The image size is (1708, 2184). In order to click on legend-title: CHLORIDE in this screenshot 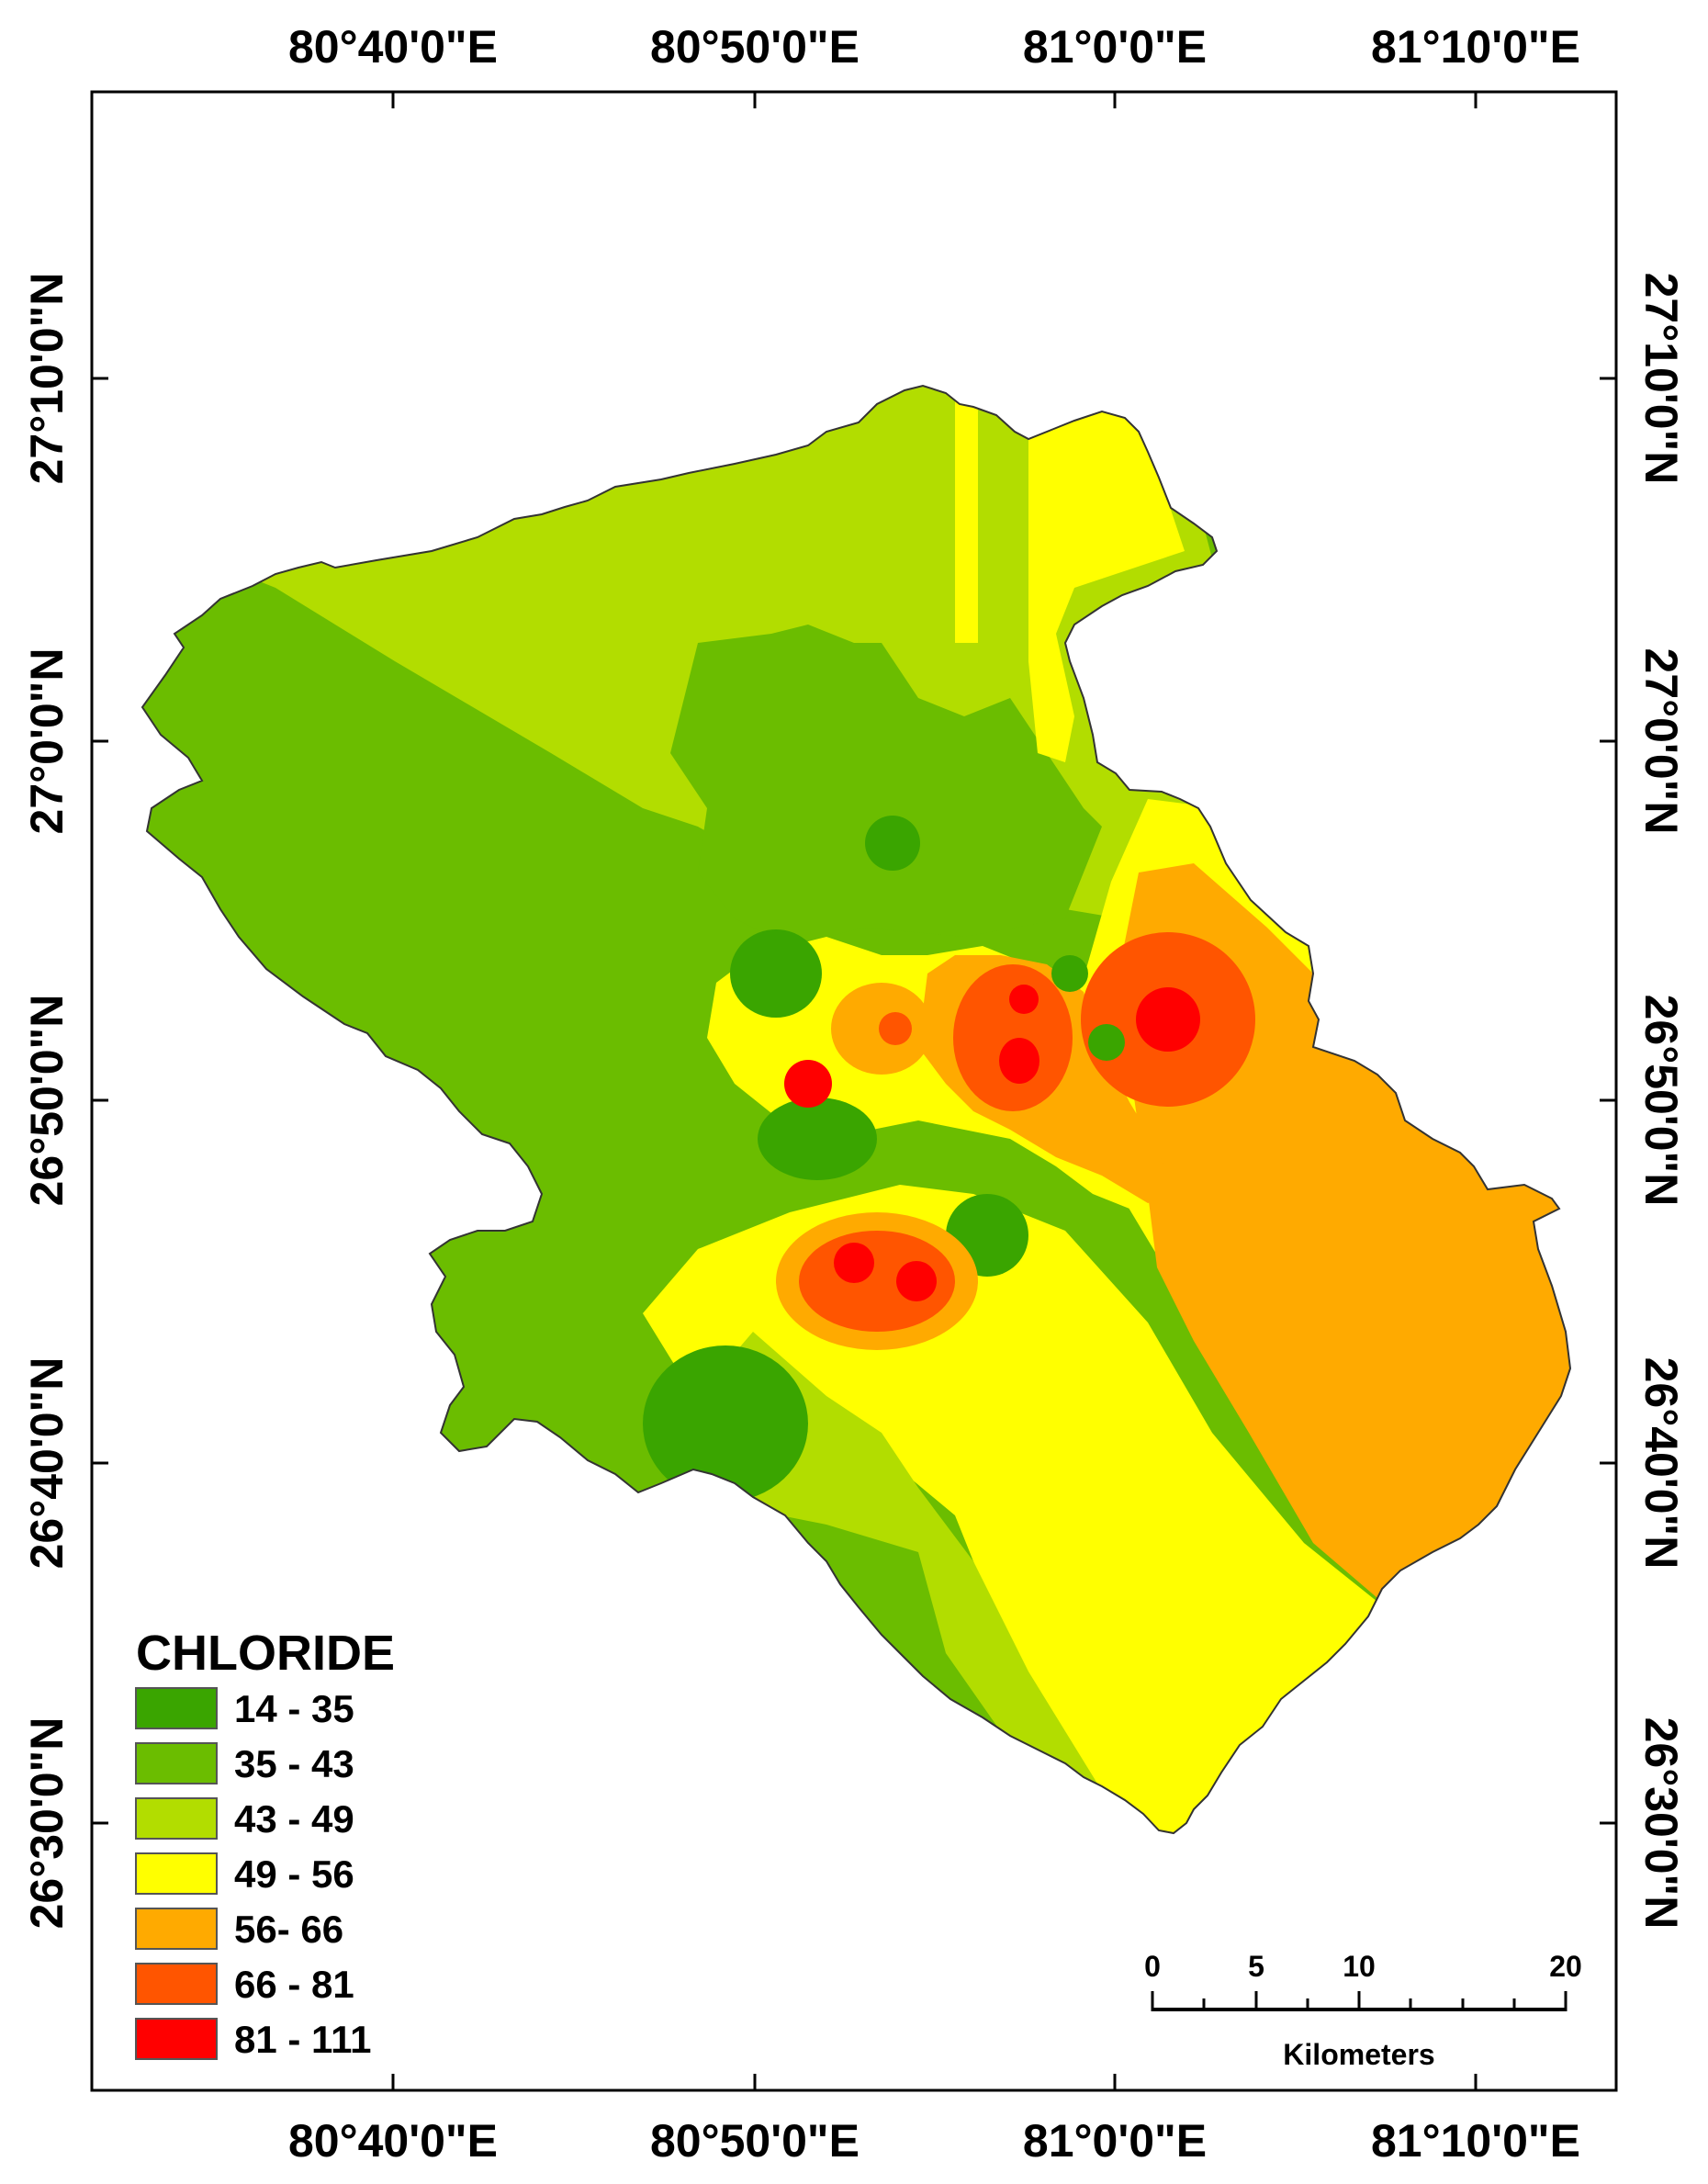, I will do `click(266, 1653)`.